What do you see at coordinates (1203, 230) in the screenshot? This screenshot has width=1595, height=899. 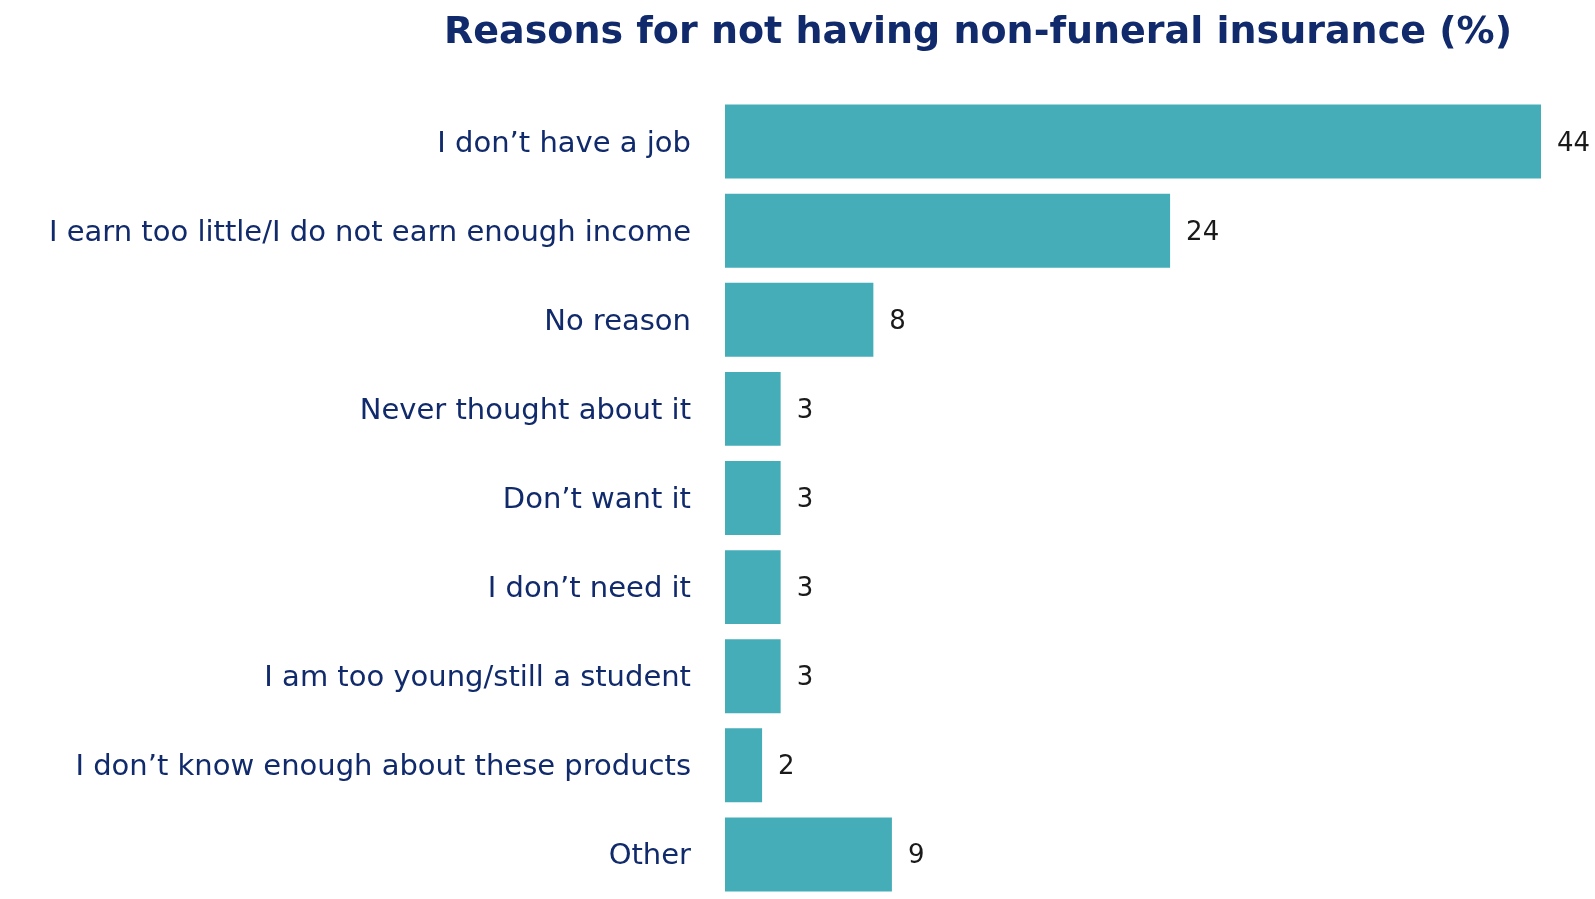 I see `data-label: 24` at bounding box center [1203, 230].